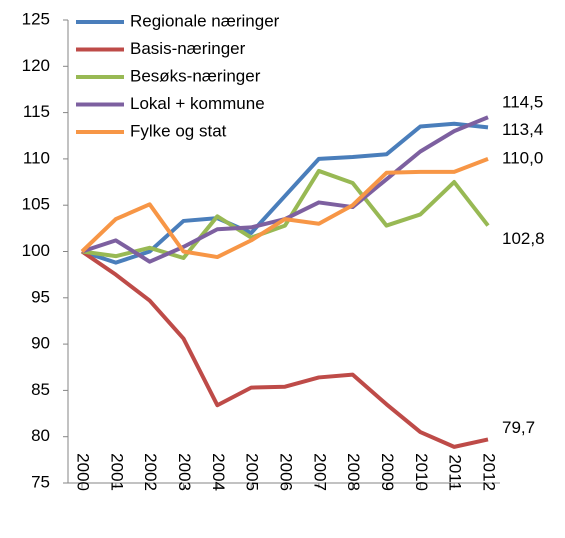  What do you see at coordinates (116, 472) in the screenshot?
I see `x-tick-label: 2001` at bounding box center [116, 472].